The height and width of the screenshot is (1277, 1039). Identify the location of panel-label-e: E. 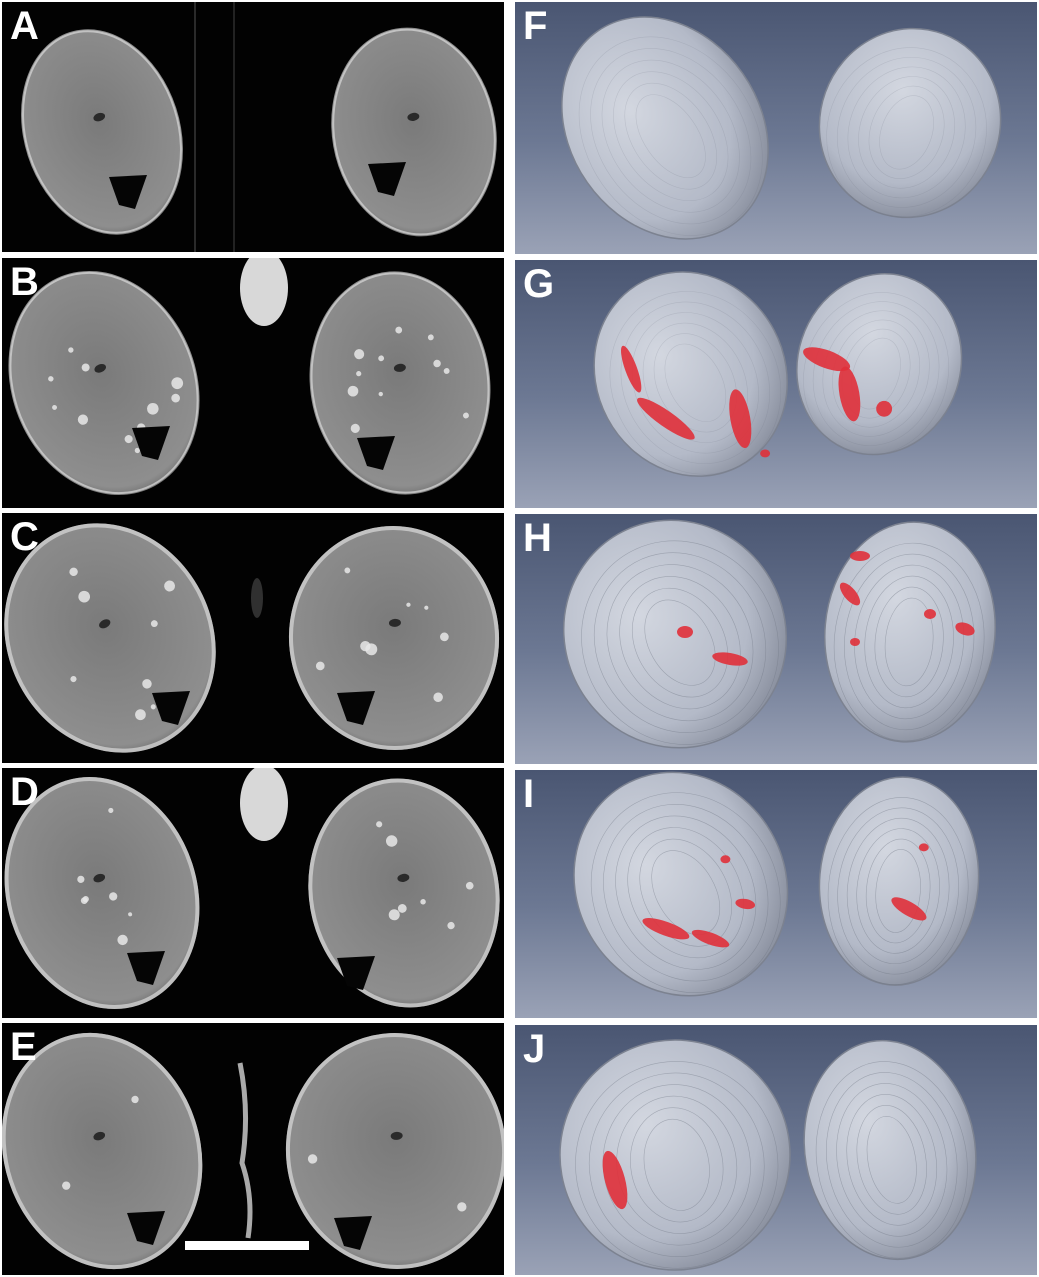
(23, 1047).